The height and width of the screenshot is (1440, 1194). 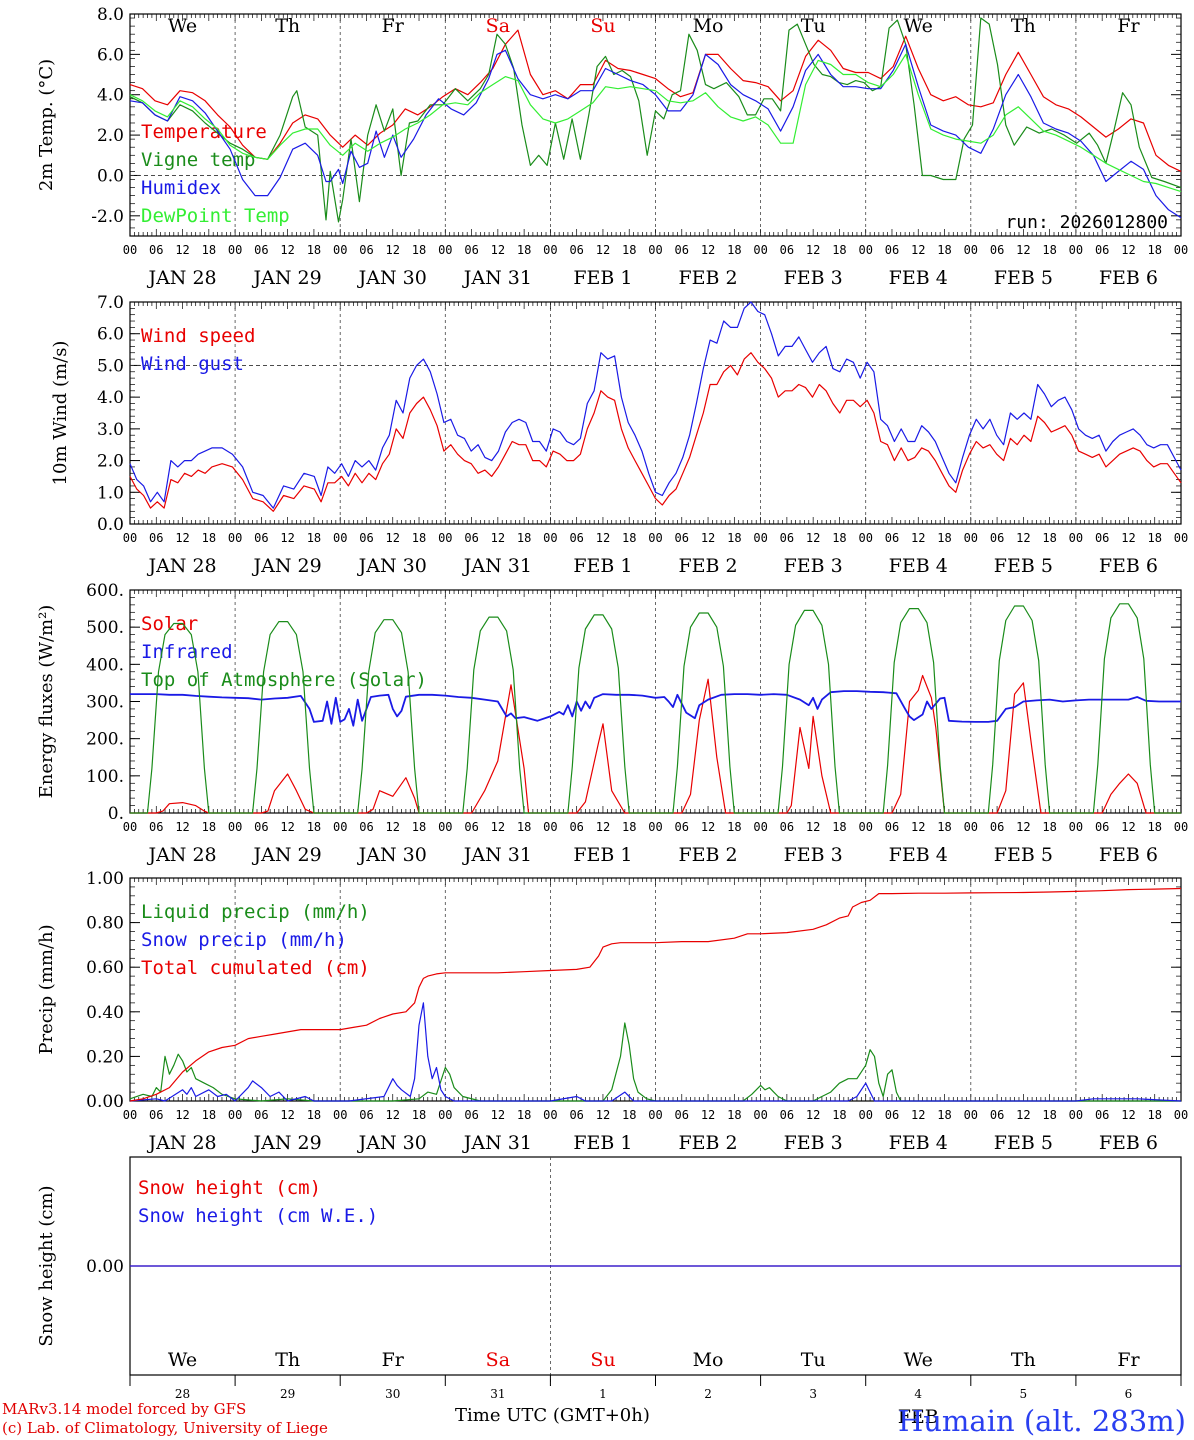 I want to click on bottom-date: 30, so click(x=392, y=1394).